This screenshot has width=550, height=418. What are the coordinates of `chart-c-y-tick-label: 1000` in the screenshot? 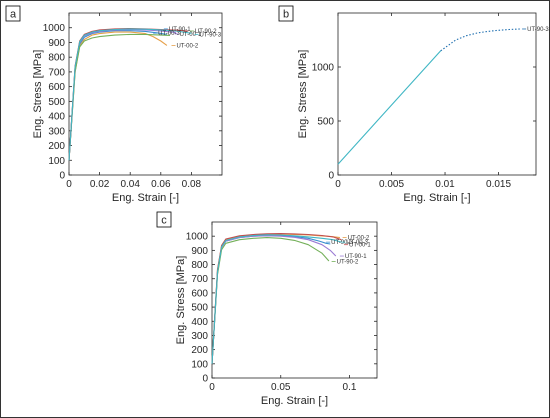 It's located at (197, 237).